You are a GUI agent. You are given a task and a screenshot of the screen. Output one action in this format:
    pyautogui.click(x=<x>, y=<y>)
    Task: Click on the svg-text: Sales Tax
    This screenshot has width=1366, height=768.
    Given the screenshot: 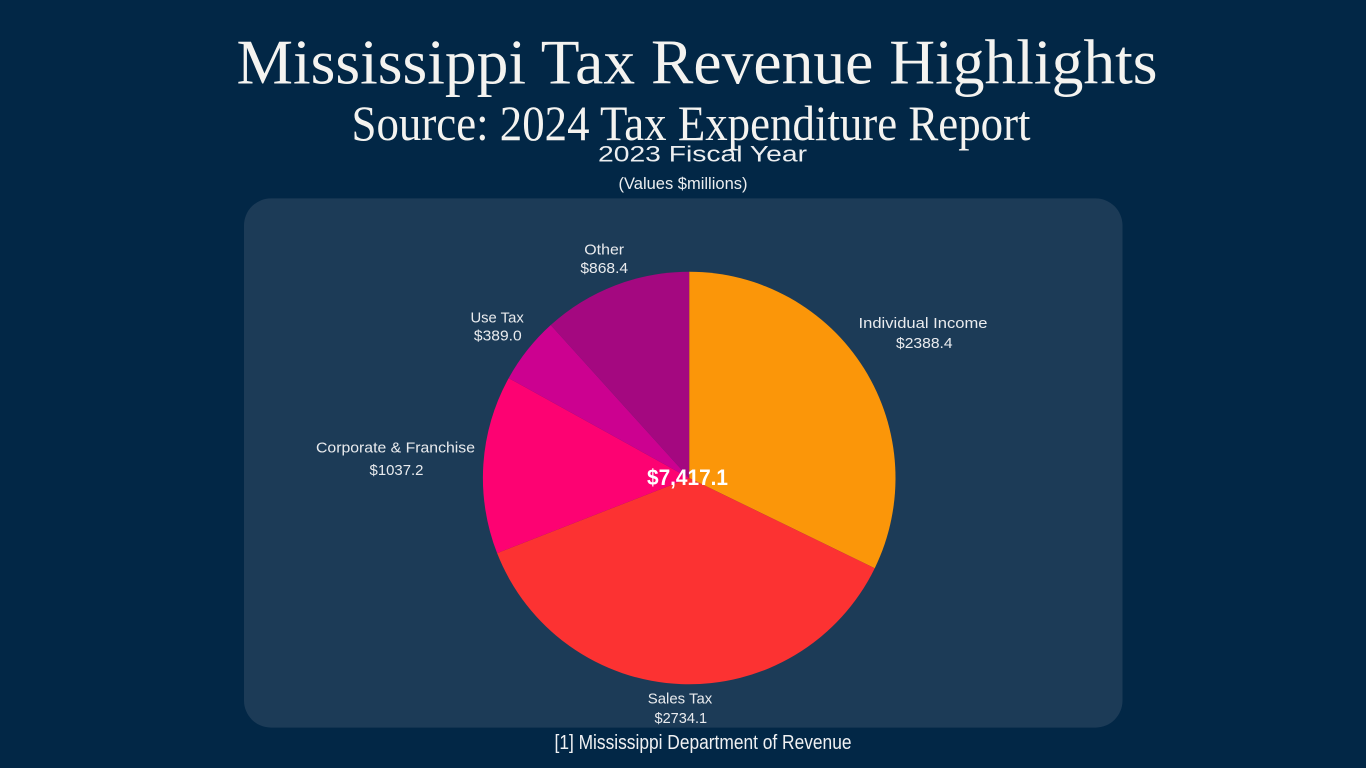 What is the action you would take?
    pyautogui.click(x=680, y=698)
    